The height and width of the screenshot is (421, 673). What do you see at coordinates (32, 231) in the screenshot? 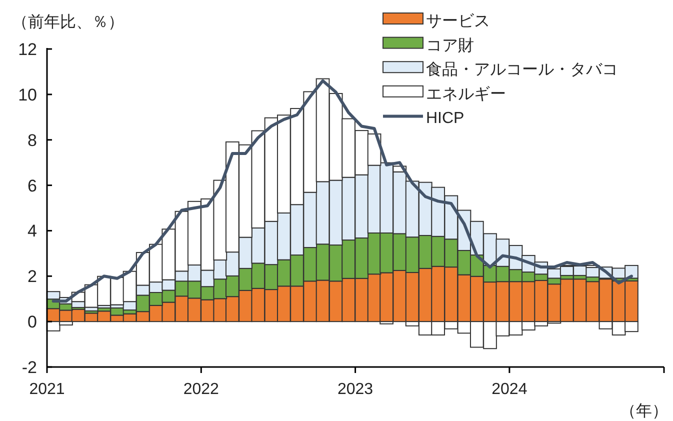
I see `y-tick-label: 4` at bounding box center [32, 231].